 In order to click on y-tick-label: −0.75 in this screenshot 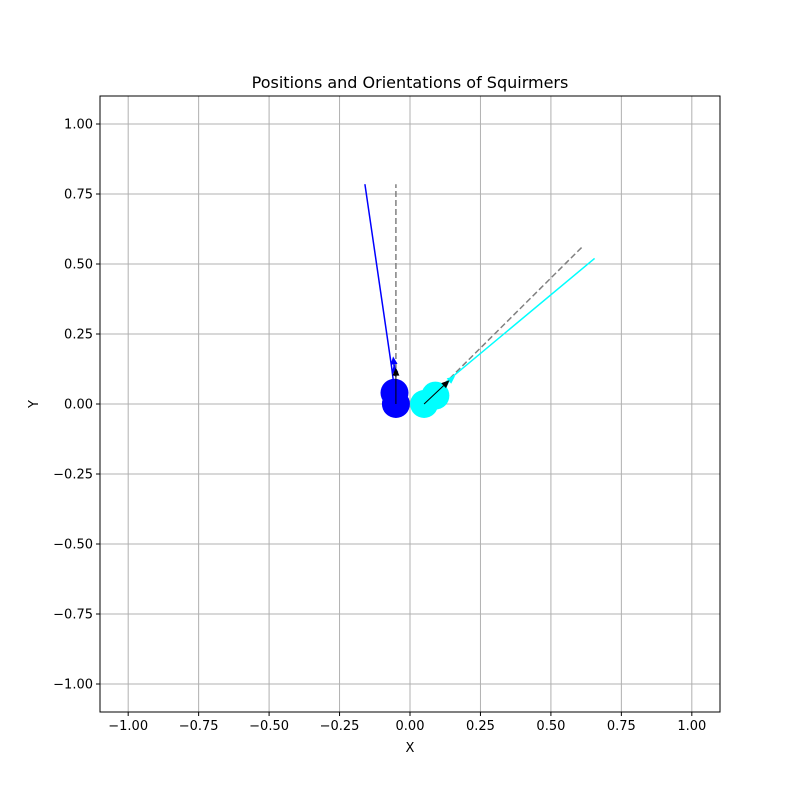, I will do `click(73, 615)`.